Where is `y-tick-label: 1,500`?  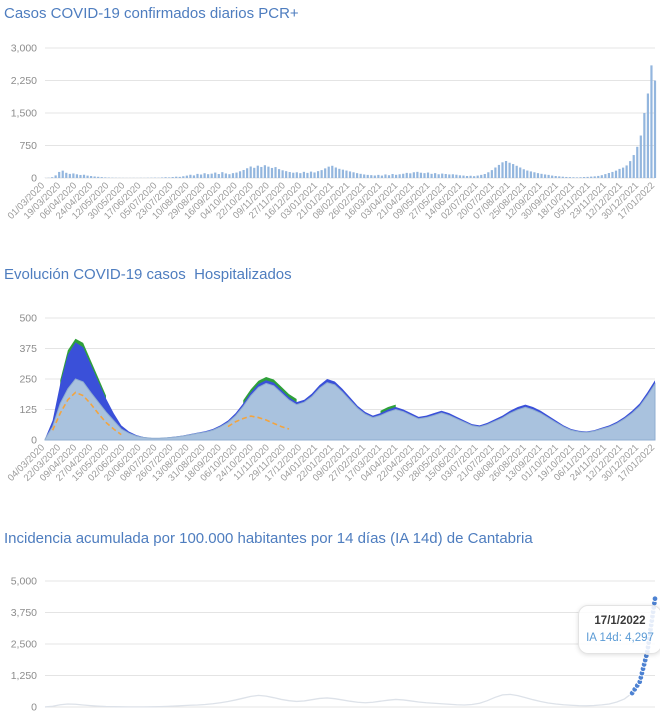
y-tick-label: 1,500 is located at coordinates (24, 114).